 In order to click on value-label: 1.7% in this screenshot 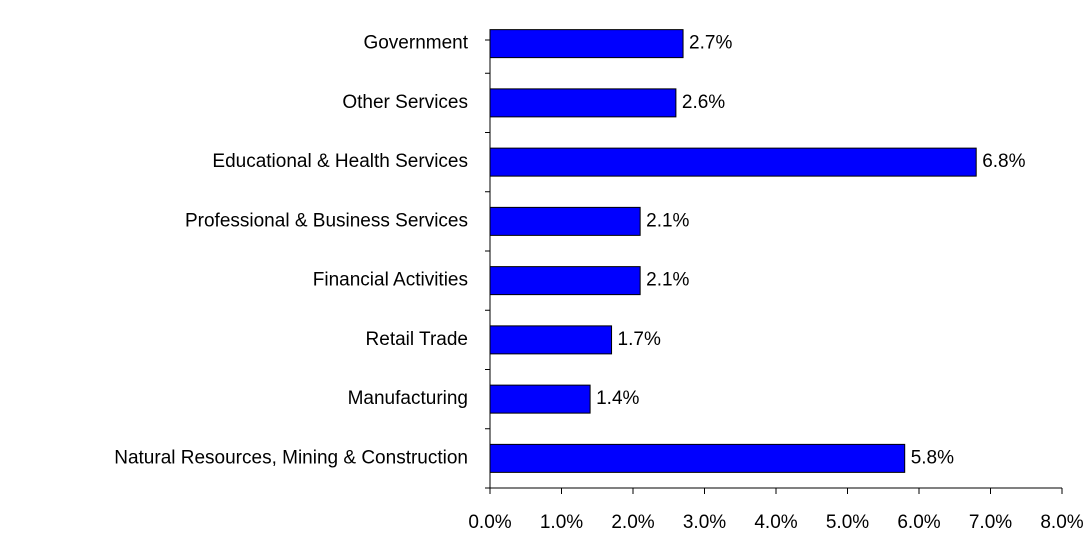, I will do `click(639, 339)`.